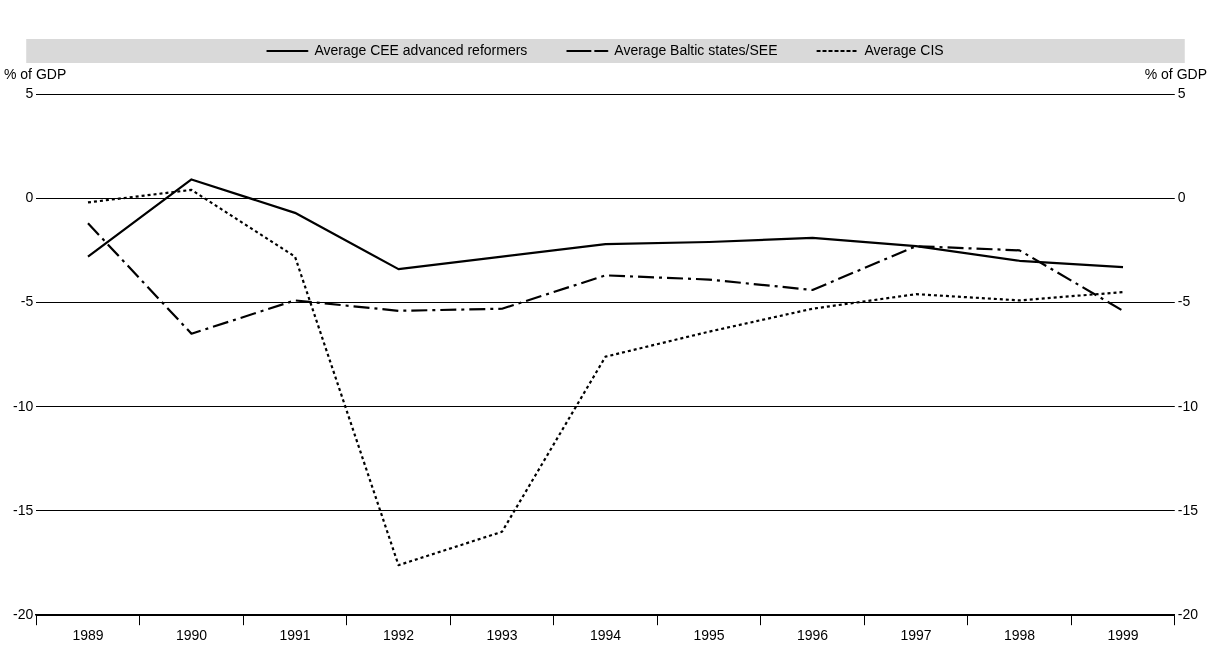 This screenshot has width=1211, height=652. I want to click on x-tick-label: 1999, so click(1123, 635).